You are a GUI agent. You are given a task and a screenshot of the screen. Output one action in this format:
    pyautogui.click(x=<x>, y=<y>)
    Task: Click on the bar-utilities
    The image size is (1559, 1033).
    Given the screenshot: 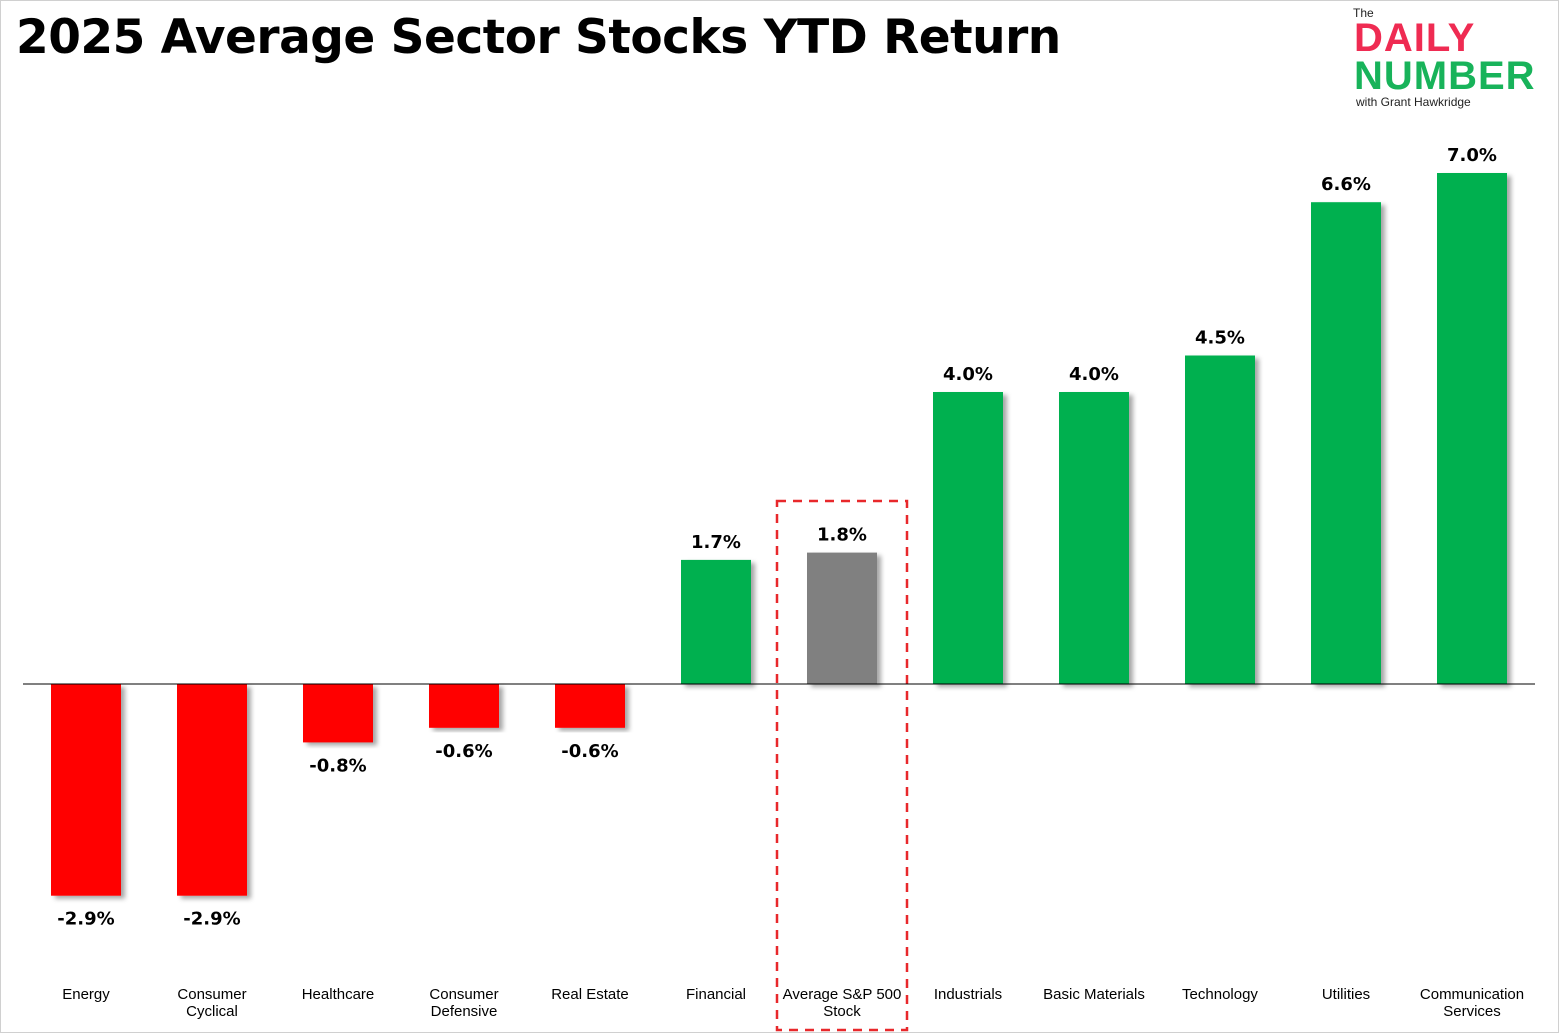 What is the action you would take?
    pyautogui.click(x=1346, y=443)
    